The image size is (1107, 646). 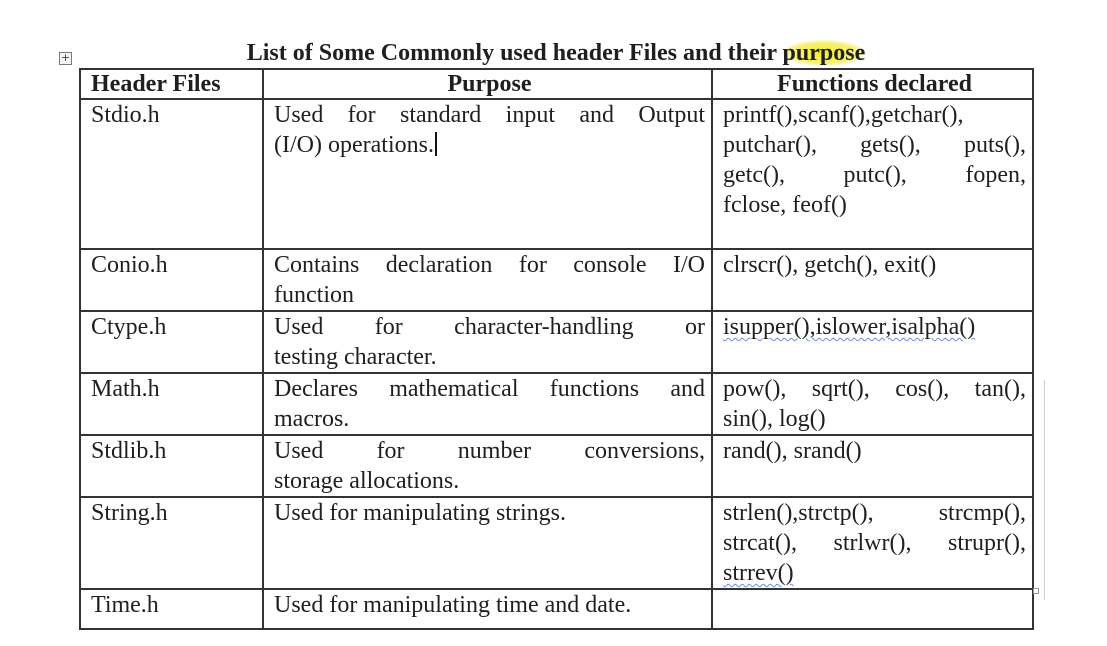 I want to click on function-line: rand(), srand(), so click(x=792, y=451).